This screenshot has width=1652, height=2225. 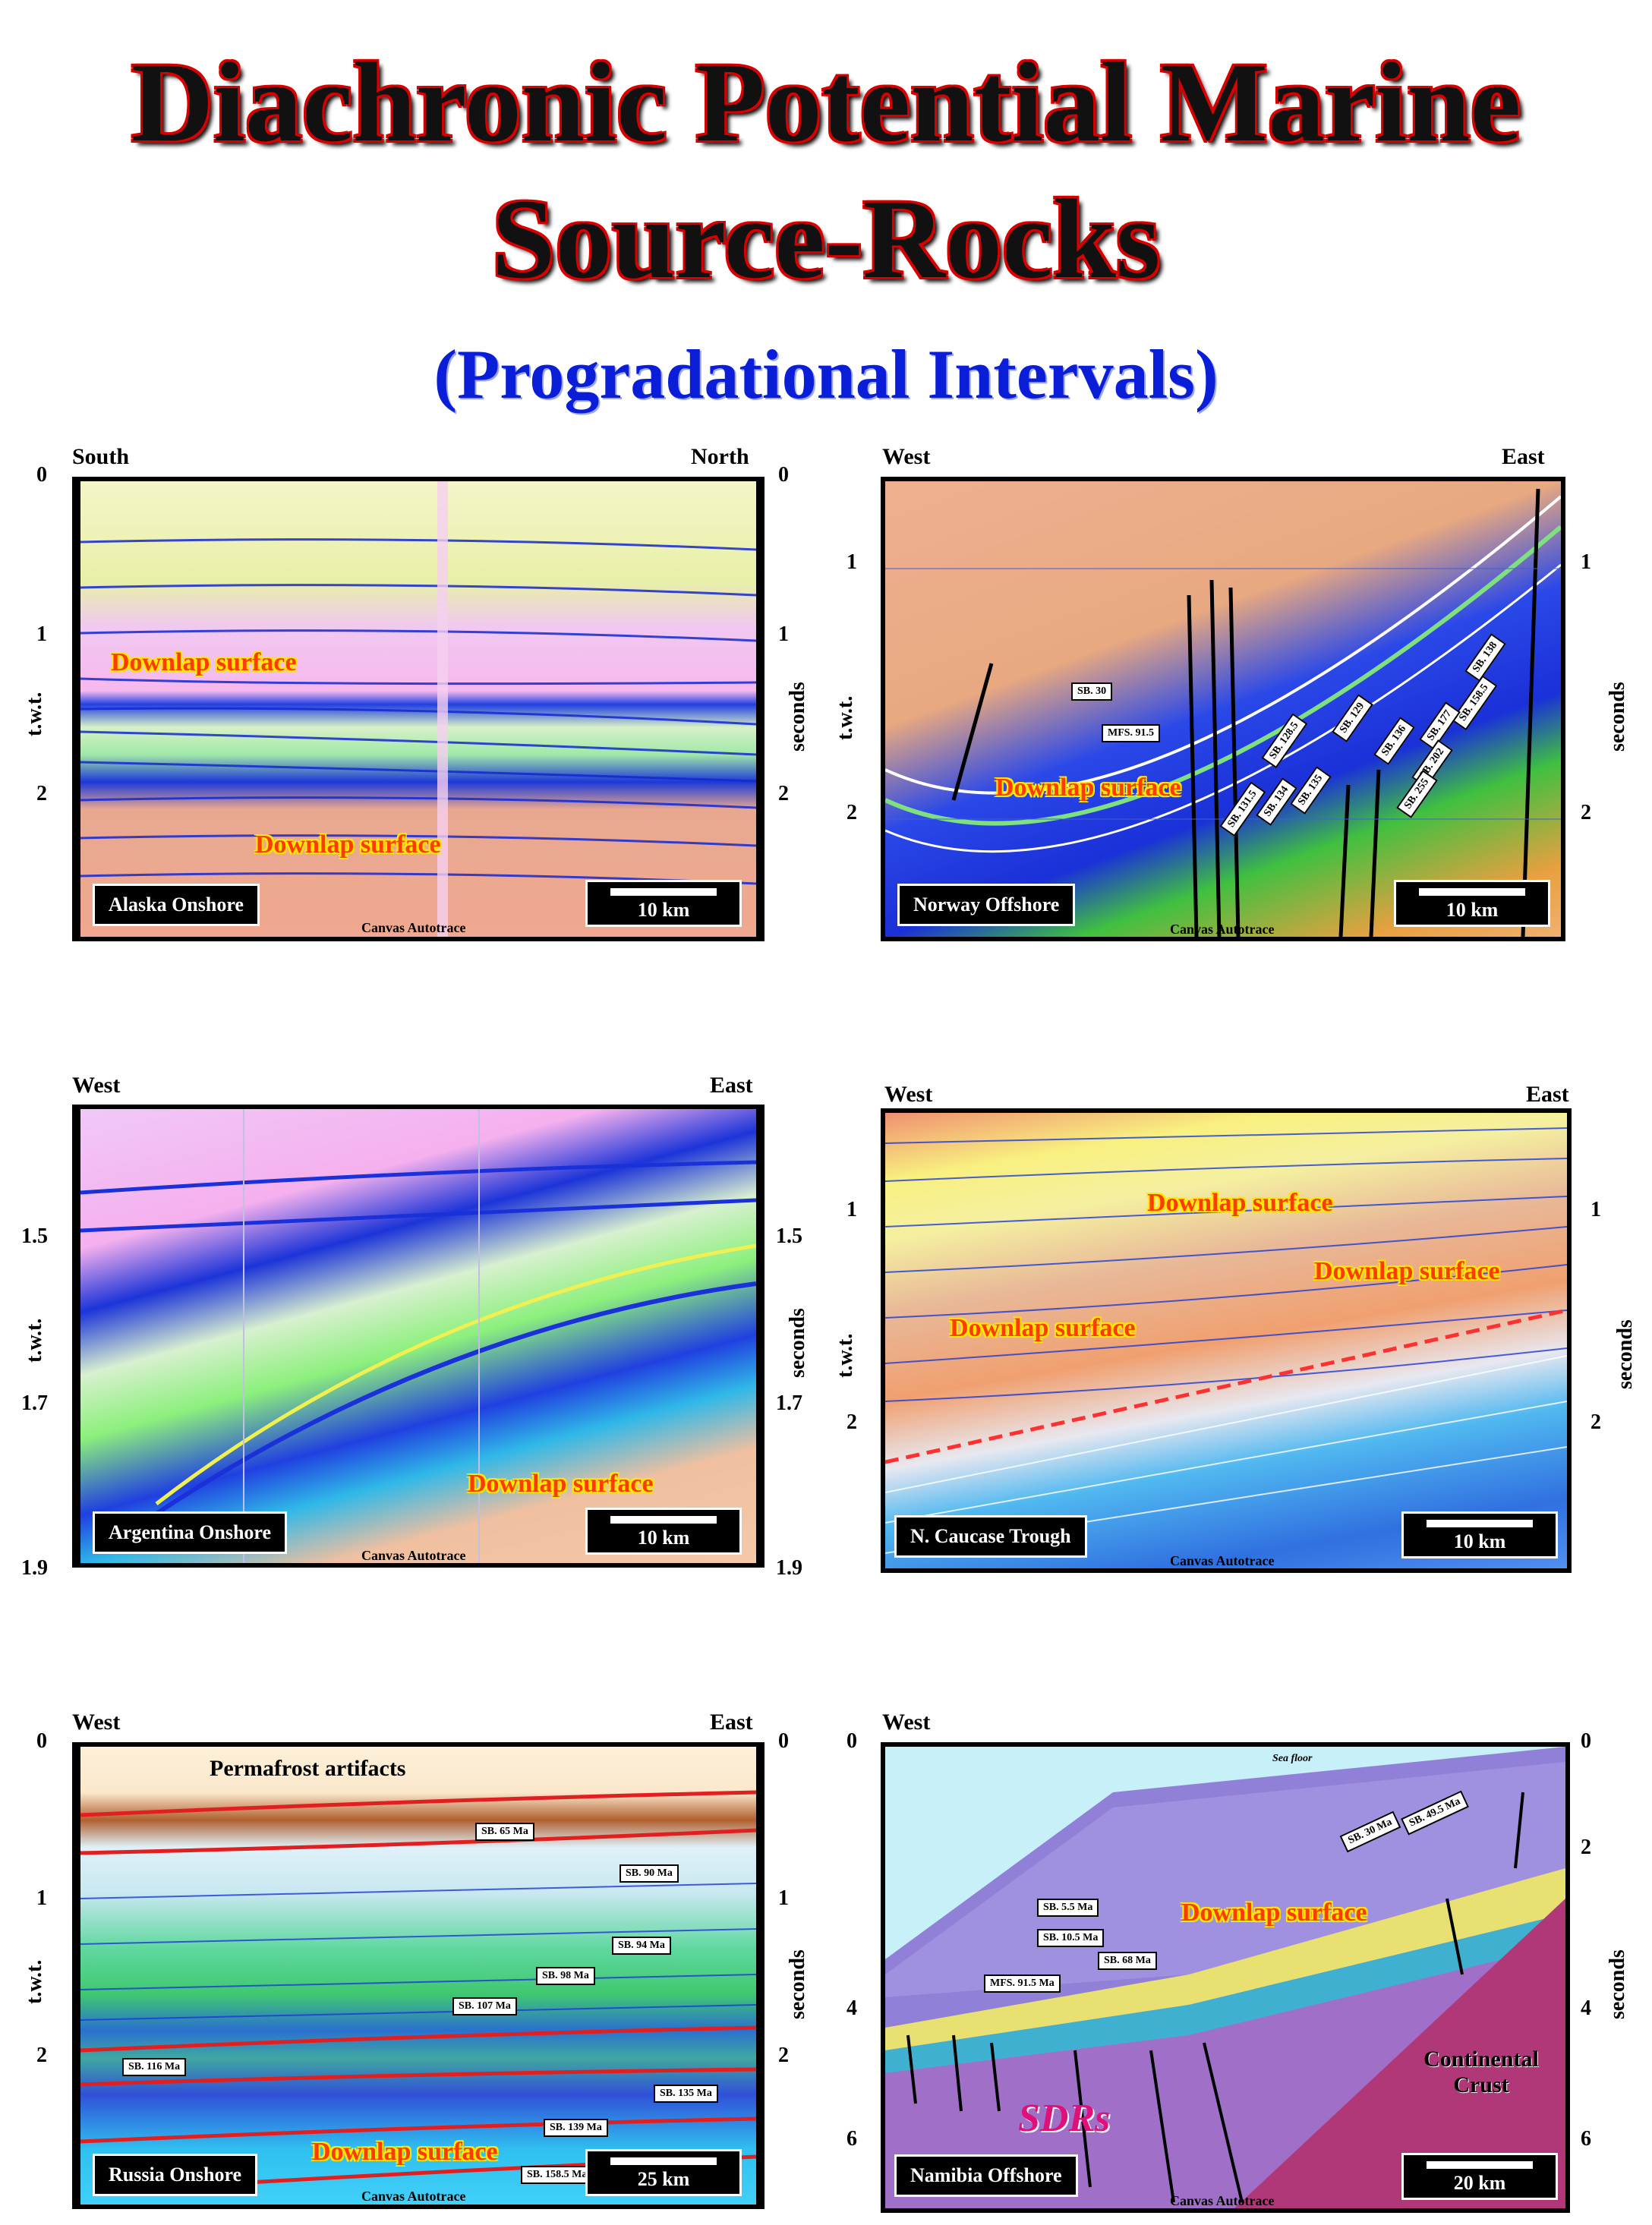 What do you see at coordinates (504, 1832) in the screenshot?
I see `horizon-label: SB. 65 Ma` at bounding box center [504, 1832].